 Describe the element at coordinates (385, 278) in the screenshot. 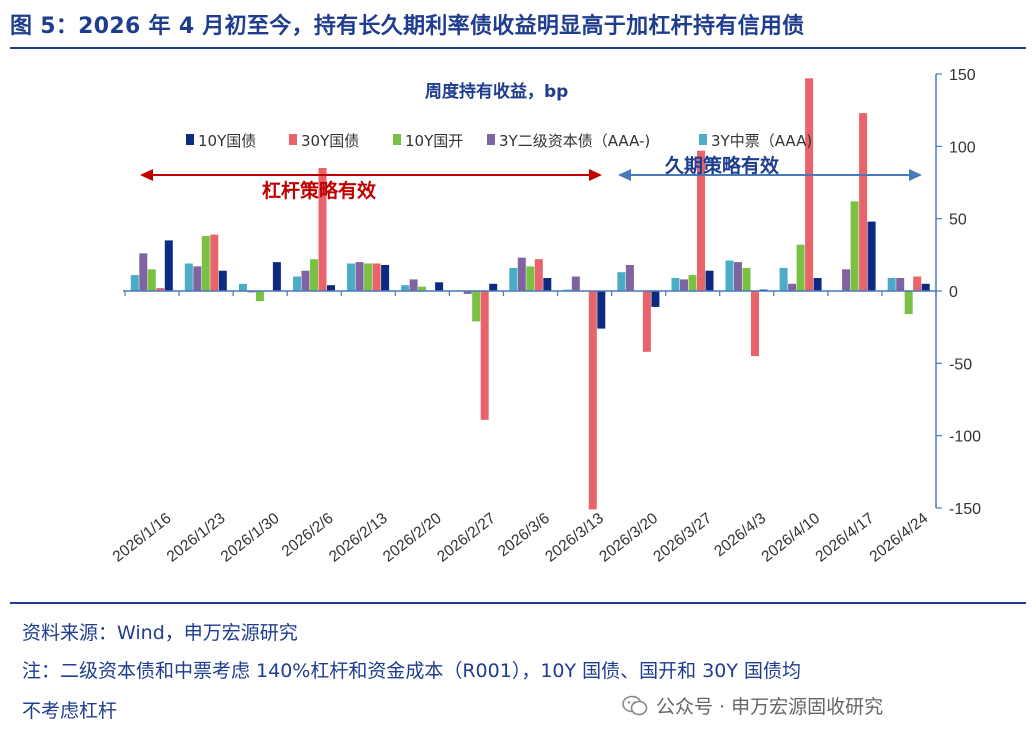

I see `bar-10Y国债-2026/2/13` at that location.